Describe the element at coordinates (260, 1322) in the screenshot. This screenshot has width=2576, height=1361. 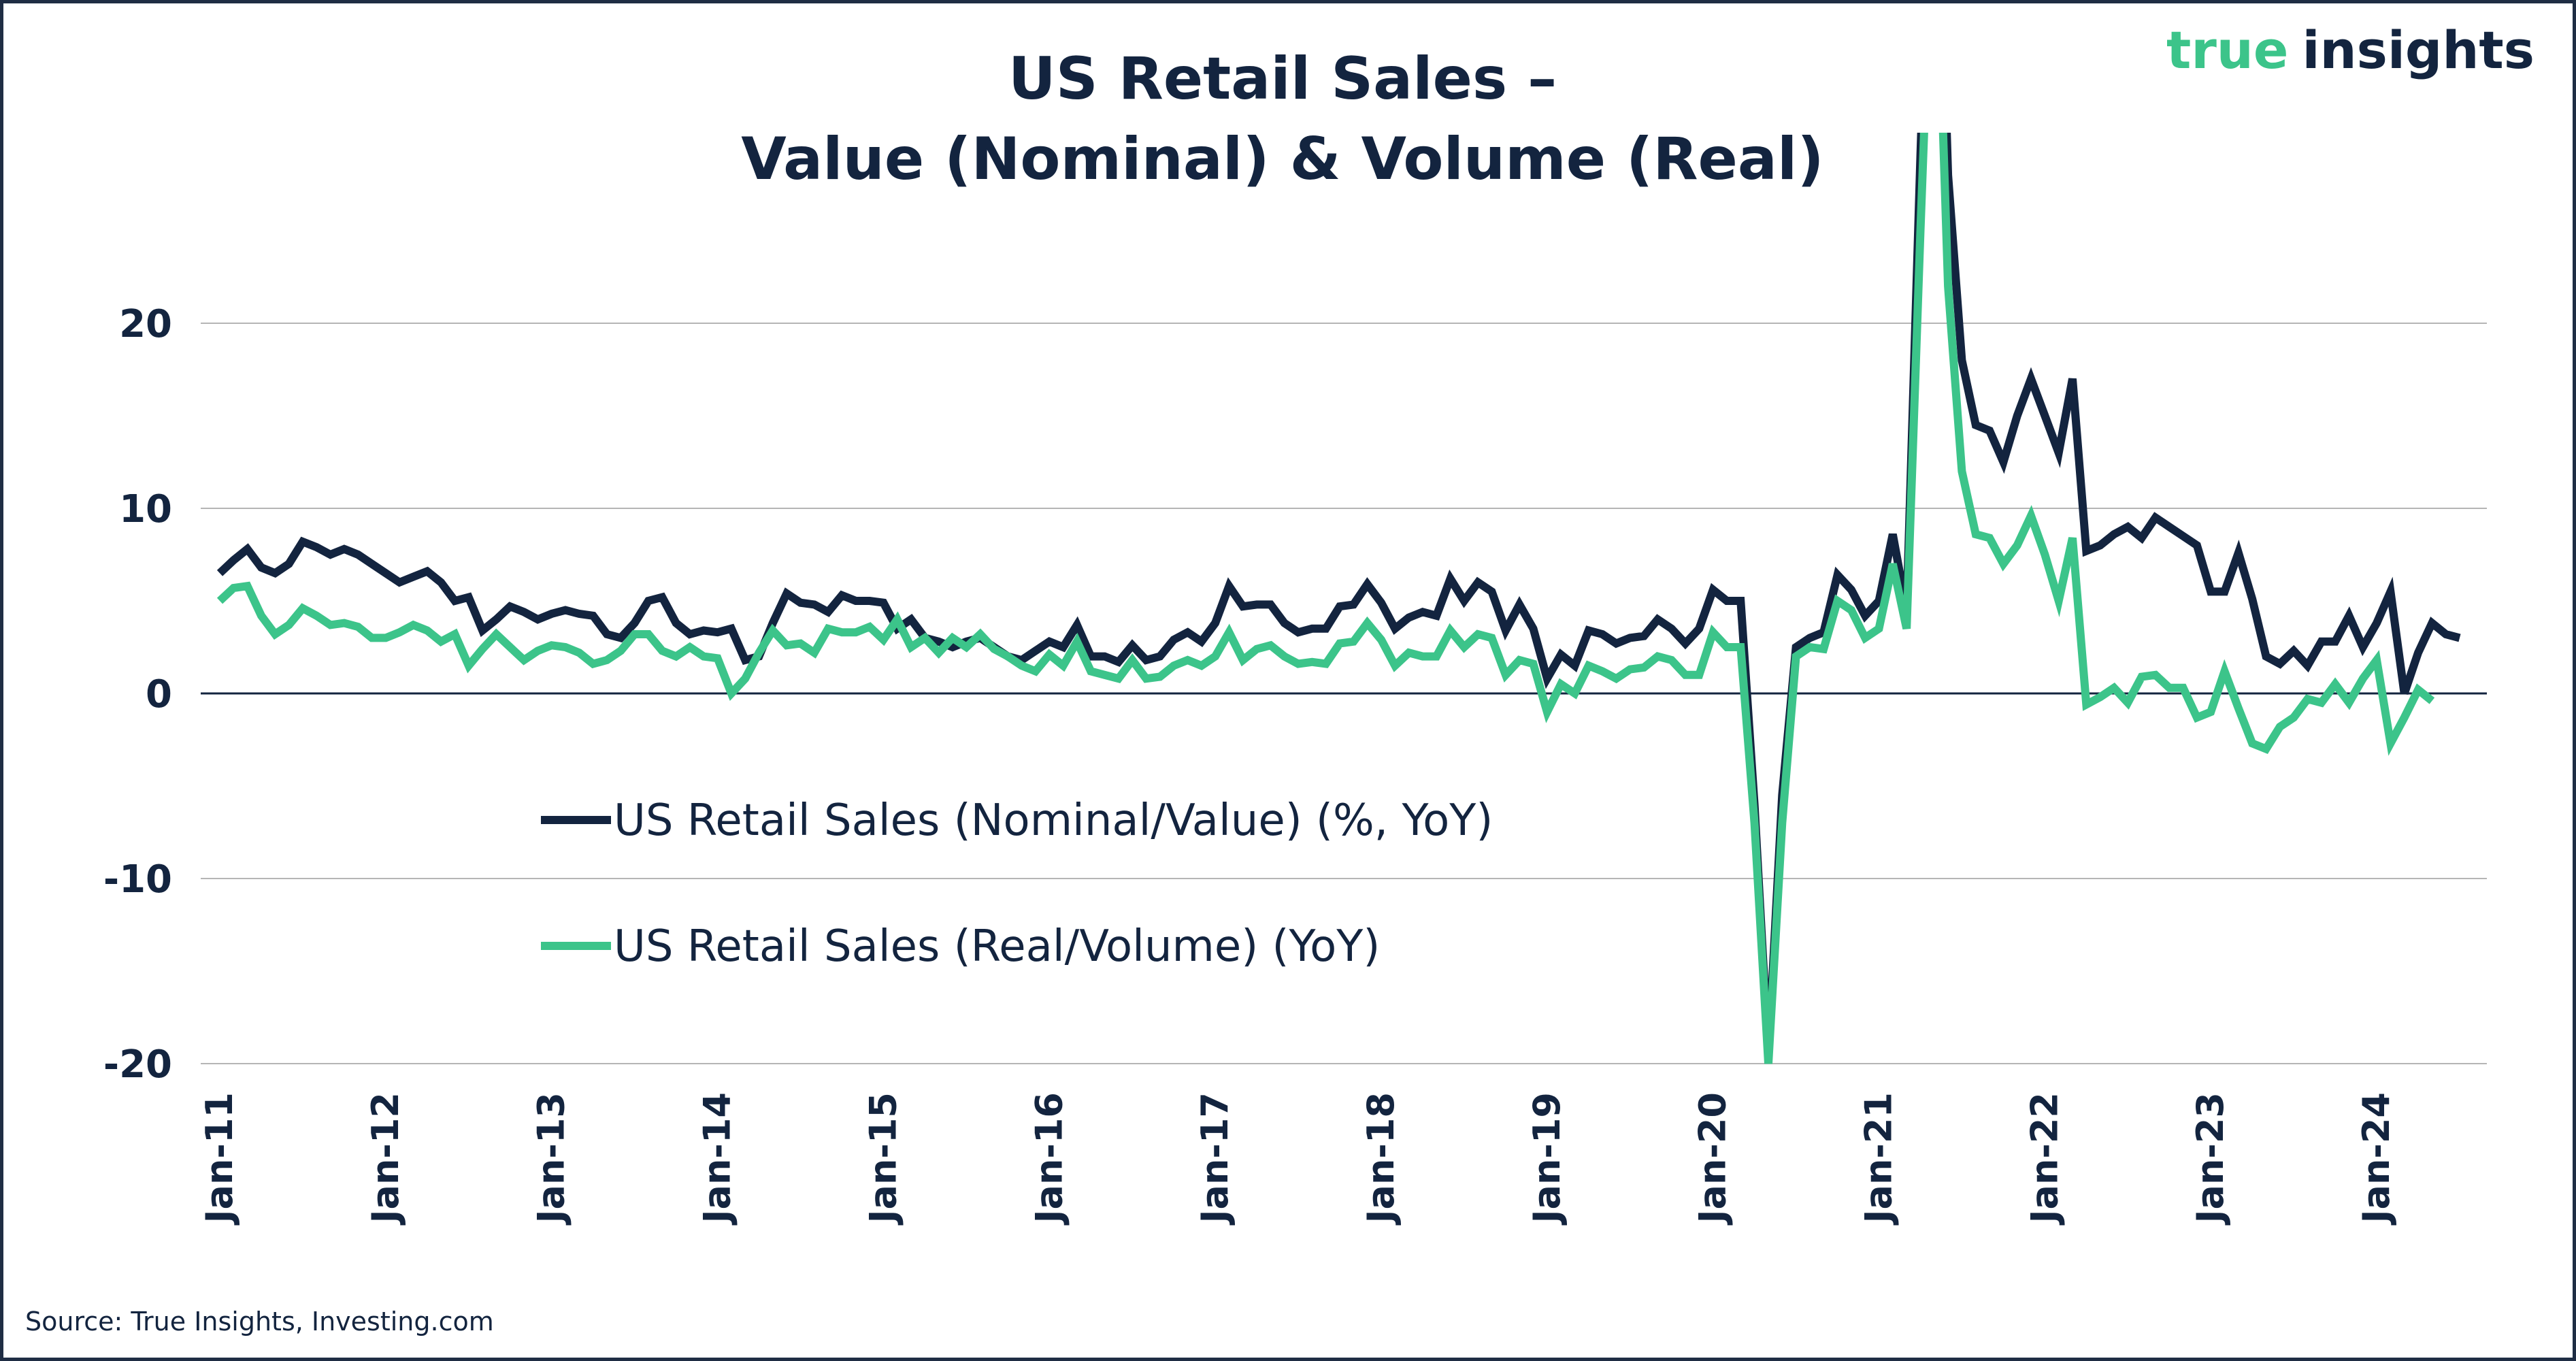
I see `source-note: Source: True Insights, Investing.com` at that location.